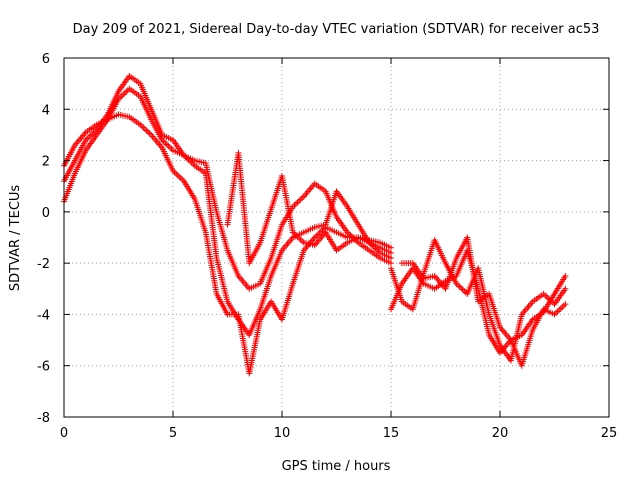 The width and height of the screenshot is (640, 480). Describe the element at coordinates (43, 418) in the screenshot. I see `y-tick-label: -8` at that location.